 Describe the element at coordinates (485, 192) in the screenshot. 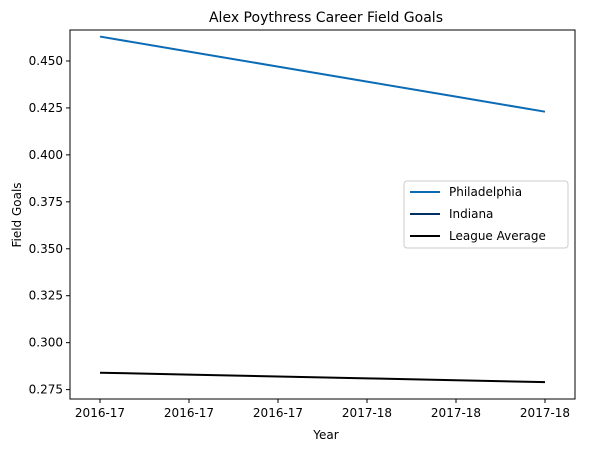

I see `legend-label: Philadelphia` at that location.